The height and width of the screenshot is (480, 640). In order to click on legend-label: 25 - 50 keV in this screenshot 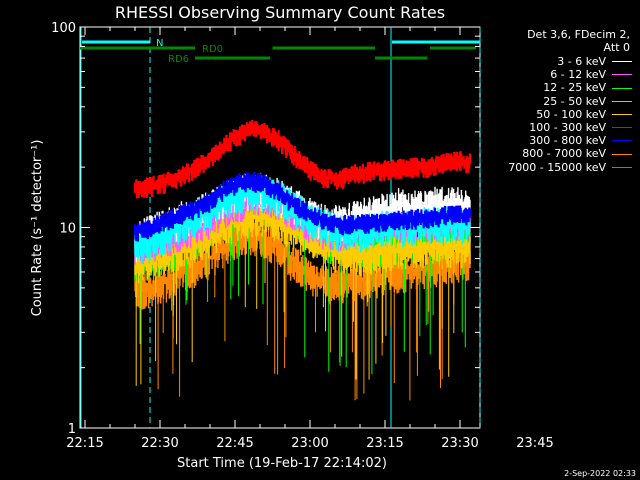, I will do `click(574, 101)`.